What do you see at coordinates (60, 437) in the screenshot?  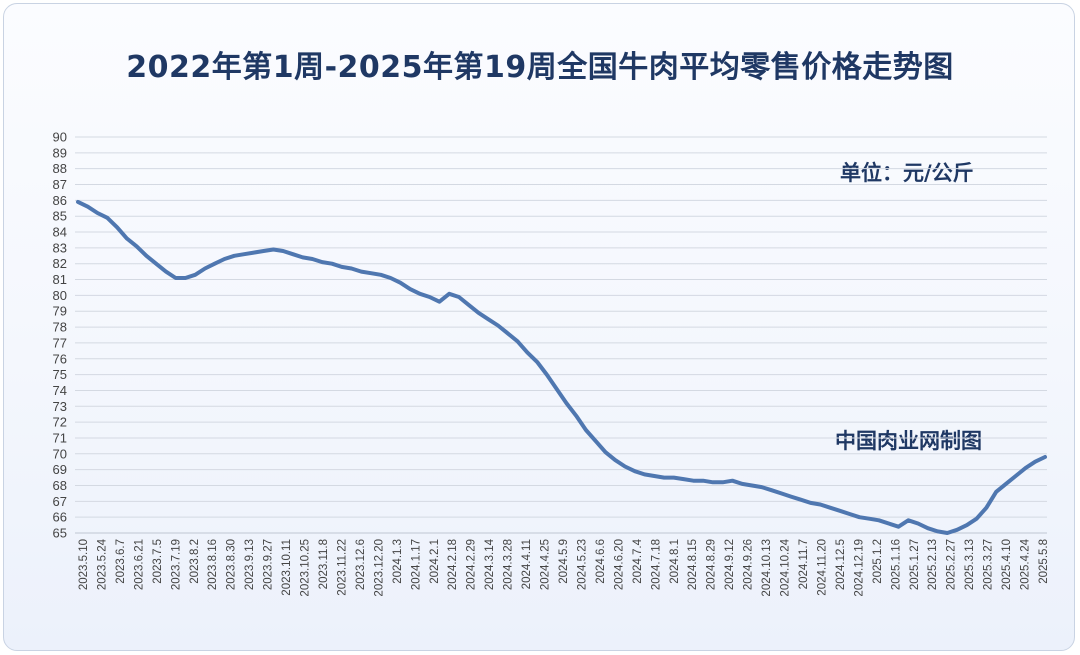 I see `y-tick-label: 71` at bounding box center [60, 437].